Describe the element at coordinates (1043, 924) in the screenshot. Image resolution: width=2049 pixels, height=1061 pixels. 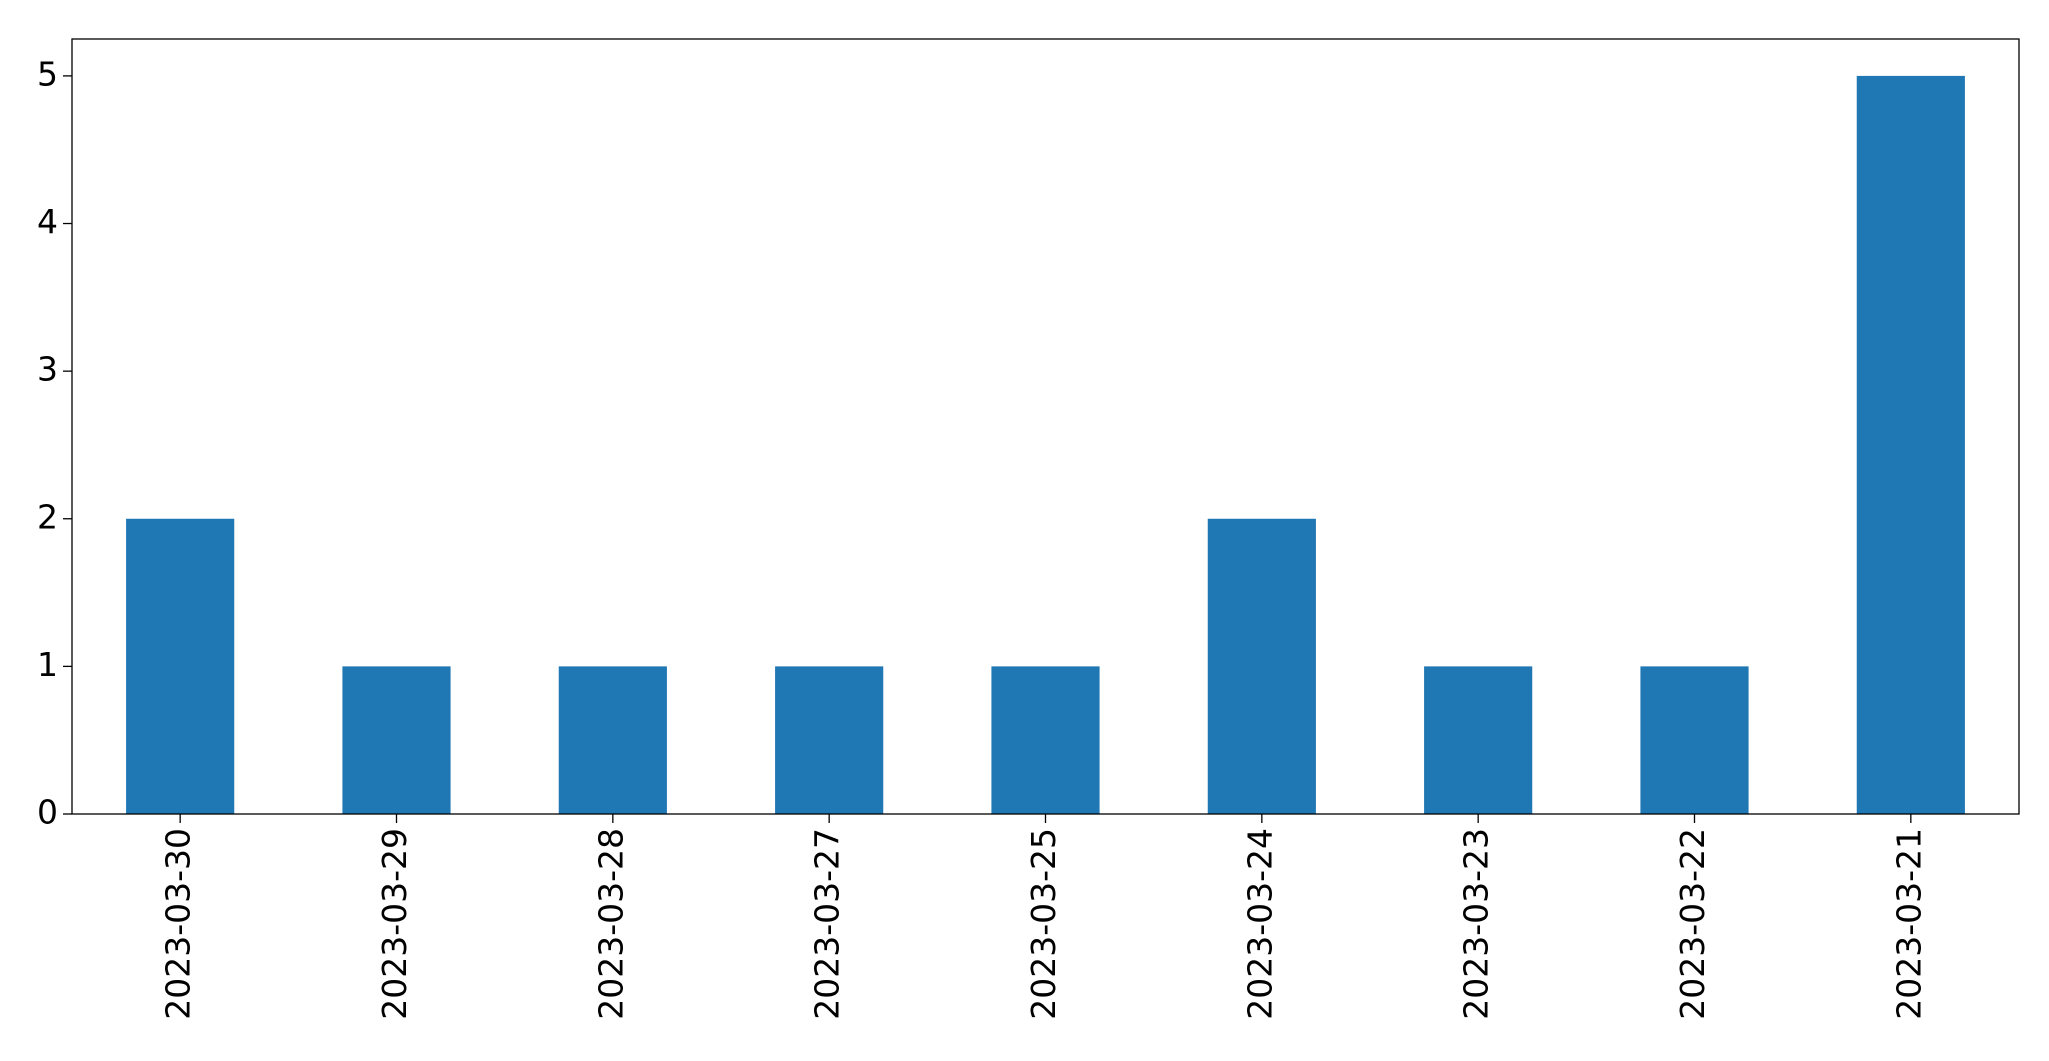
I see `x-tick-label: 2023-03-25` at that location.